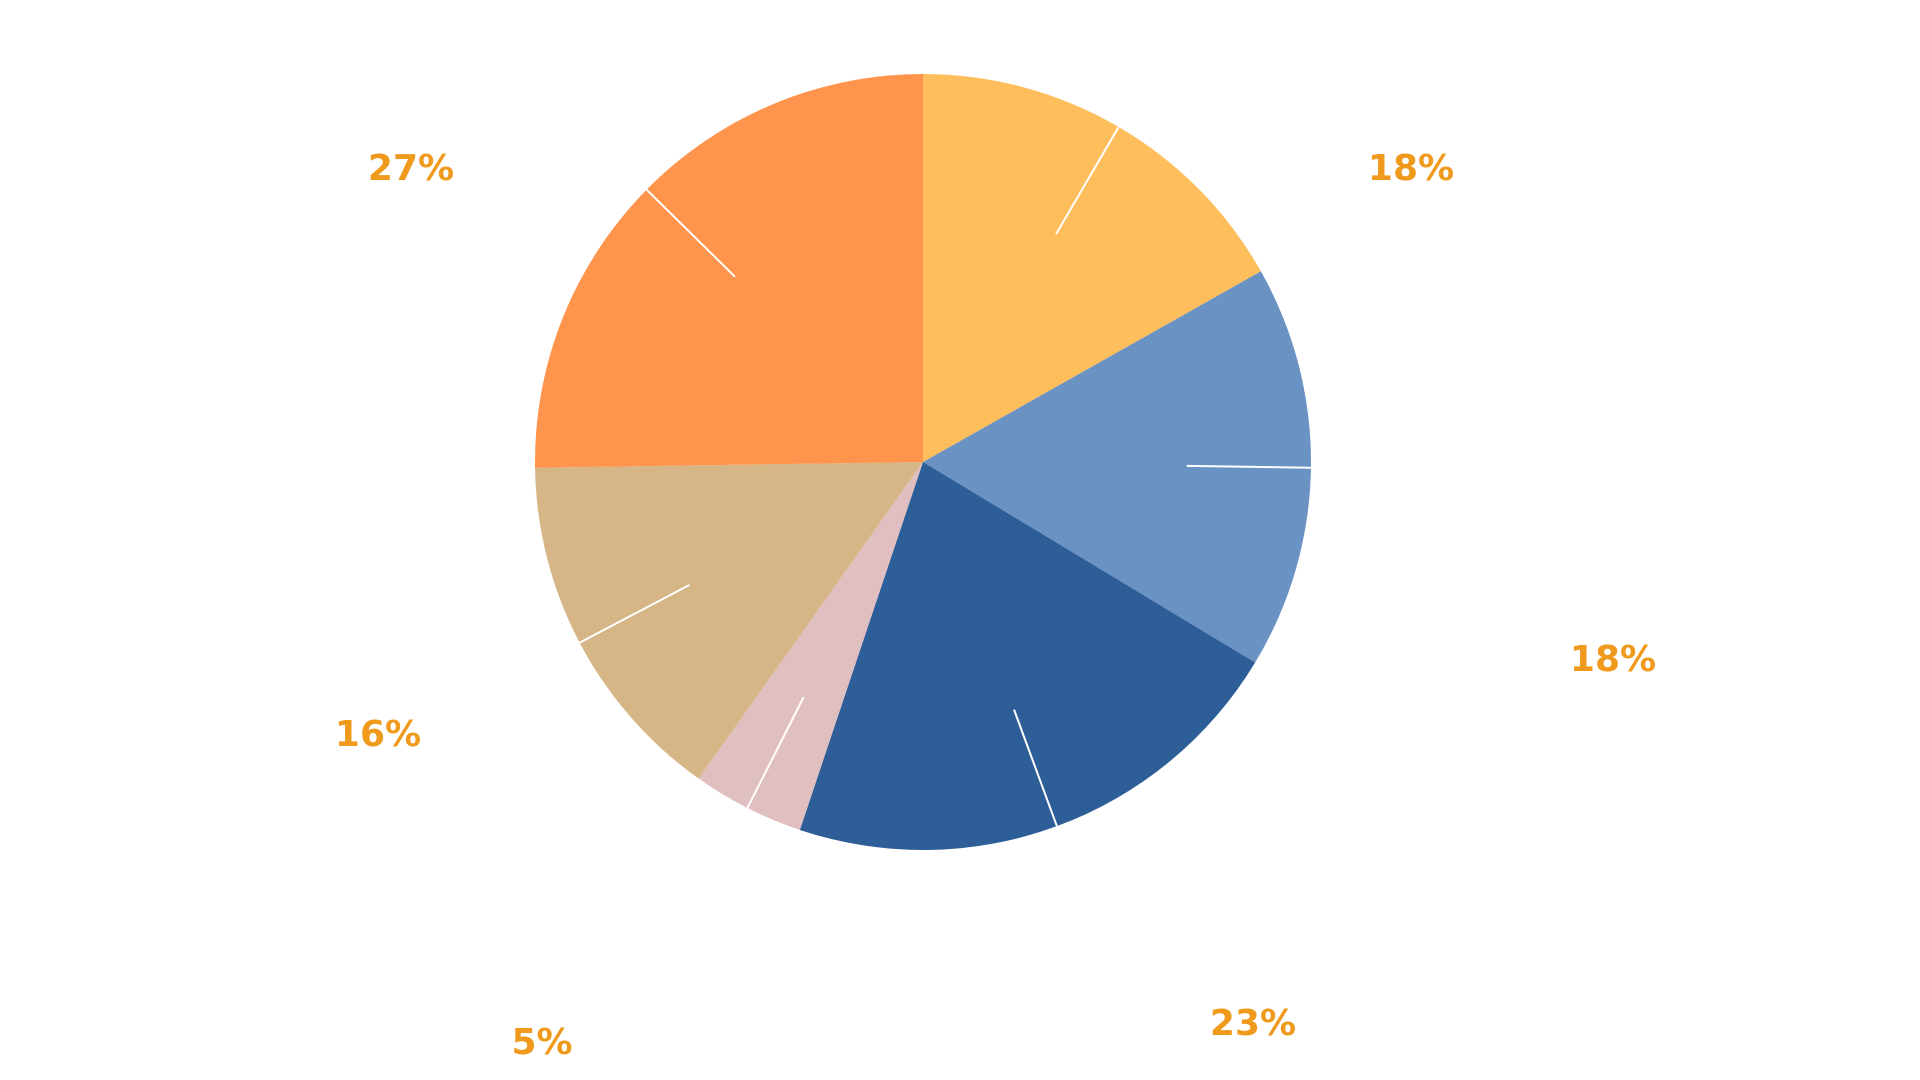 This screenshot has height=1080, width=1920. Describe the element at coordinates (541, 1042) in the screenshot. I see `data-label: 5%` at that location.